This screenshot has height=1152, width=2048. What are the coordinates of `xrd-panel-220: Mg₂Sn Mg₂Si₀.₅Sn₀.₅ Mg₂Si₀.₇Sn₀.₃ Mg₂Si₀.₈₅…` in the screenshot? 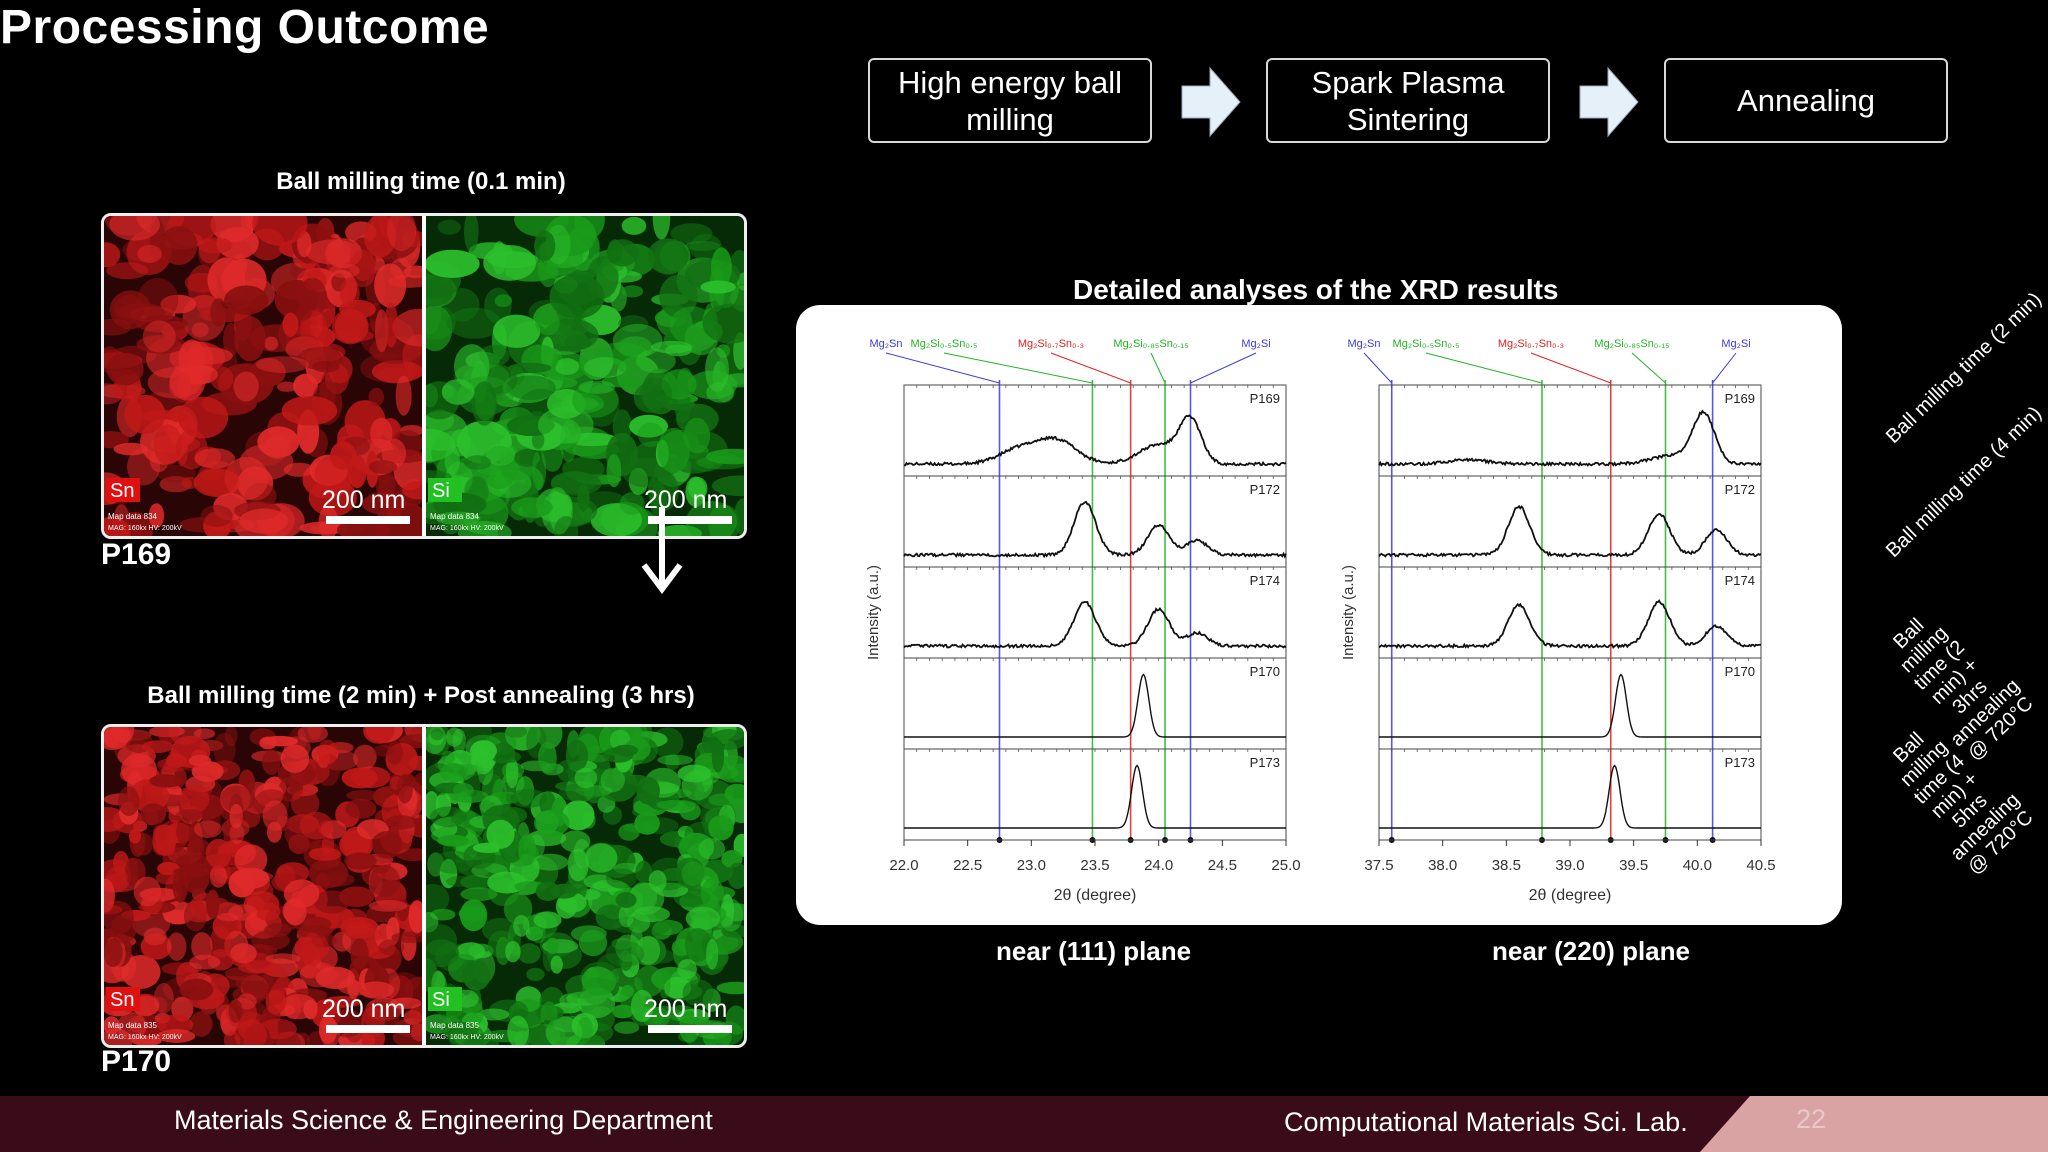 It's located at (1558, 621).